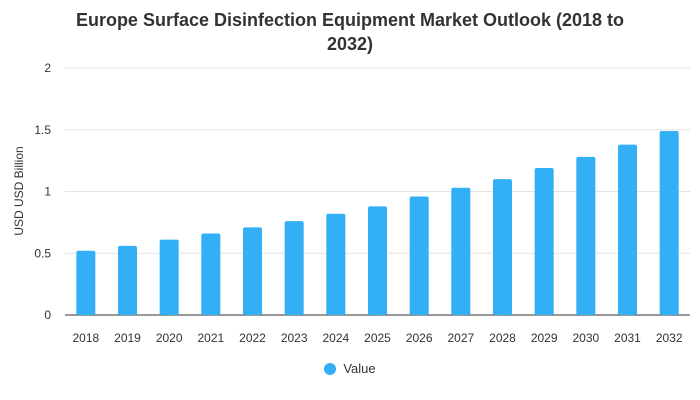  I want to click on bar-2027, so click(461, 251).